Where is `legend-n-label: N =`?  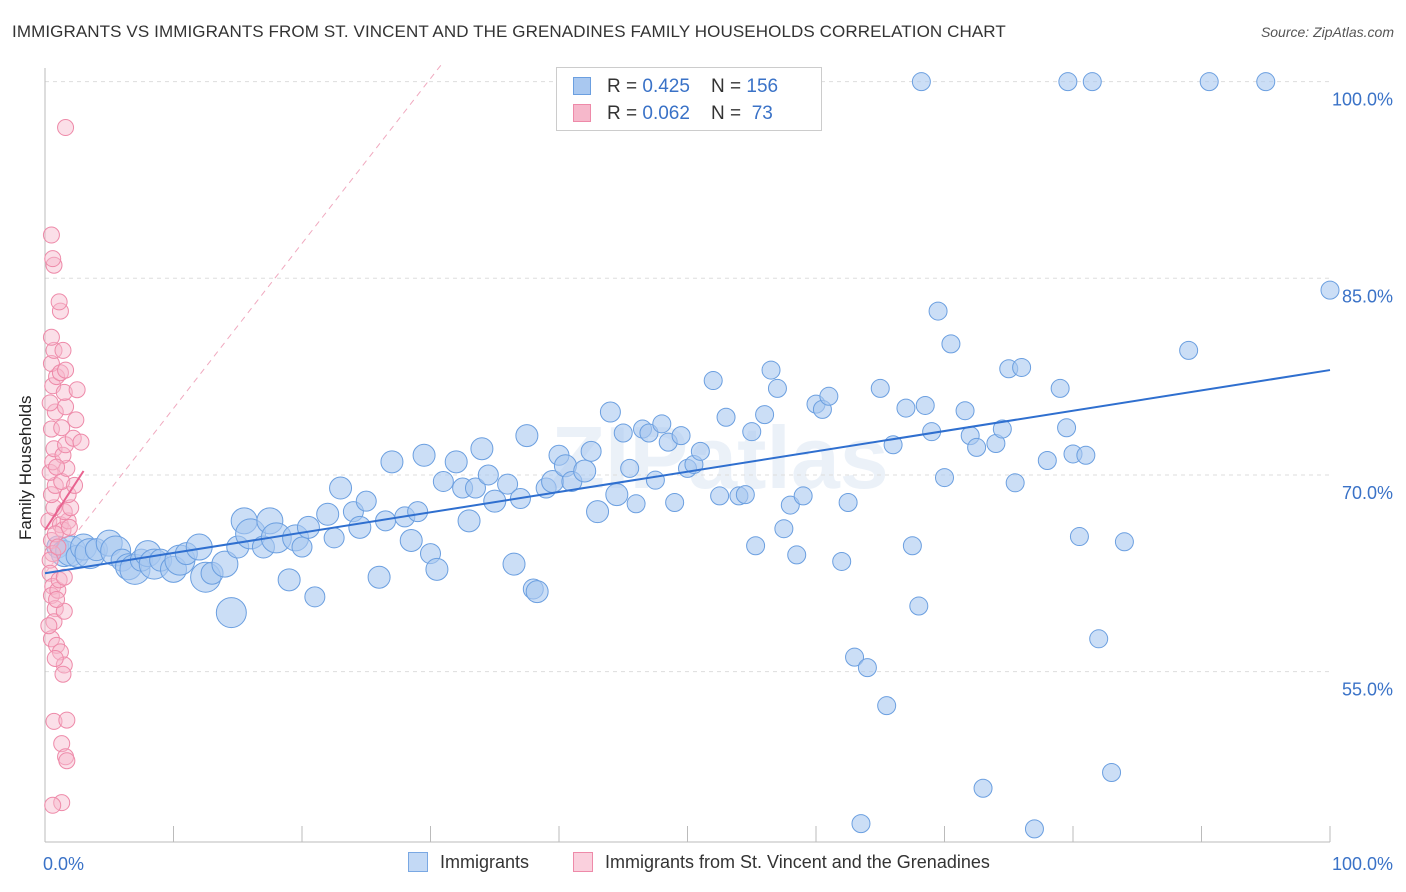
legend-n-label: N = is located at coordinates (729, 113).